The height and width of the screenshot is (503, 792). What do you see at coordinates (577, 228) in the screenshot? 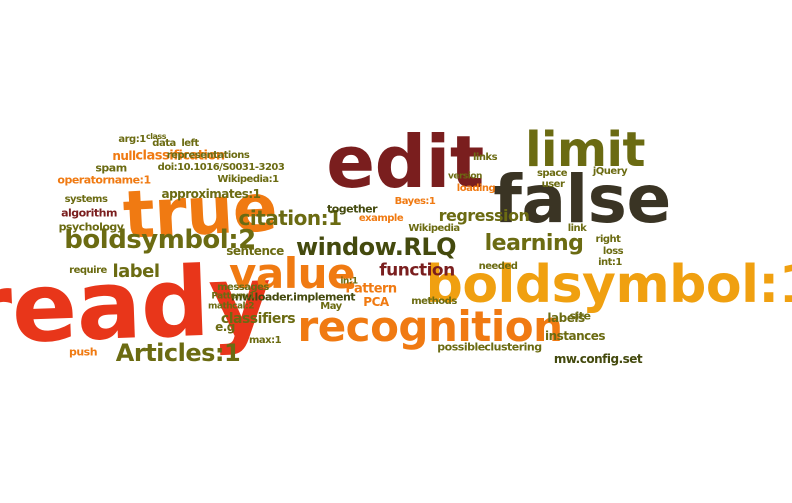
I see `cloud-word: link` at bounding box center [577, 228].